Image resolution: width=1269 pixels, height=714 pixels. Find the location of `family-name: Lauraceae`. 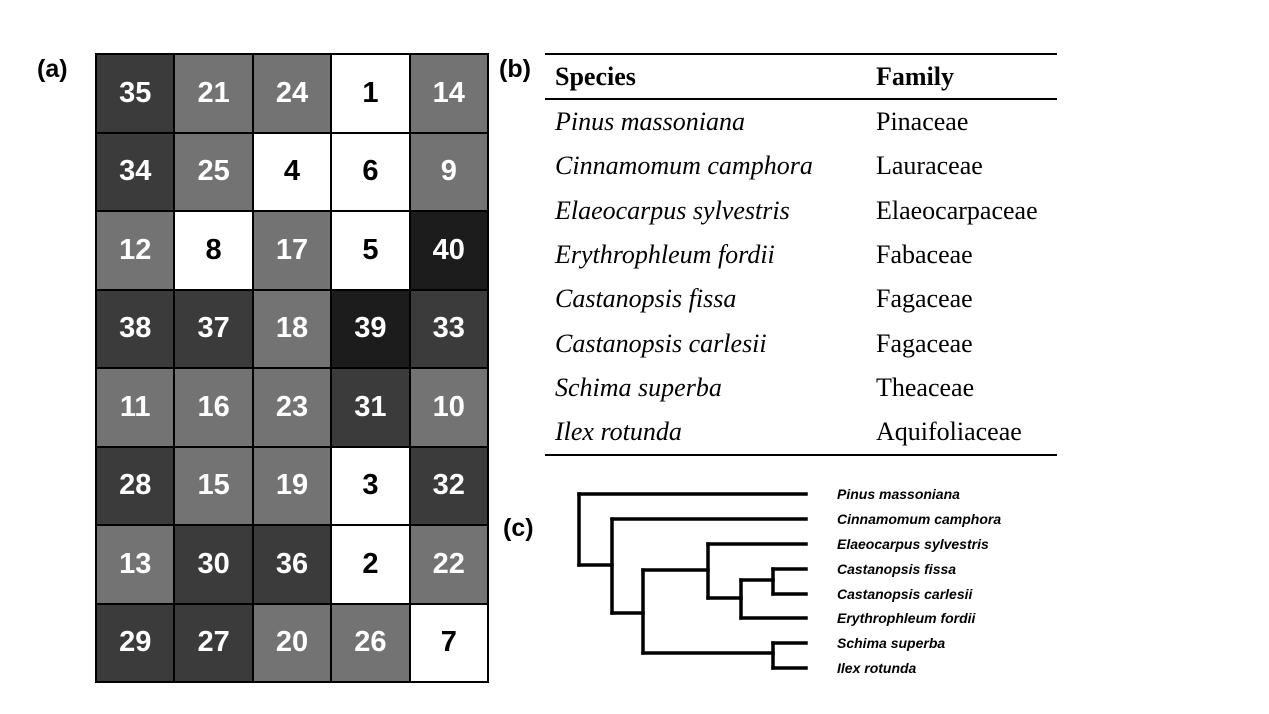

family-name: Lauraceae is located at coordinates (929, 166).